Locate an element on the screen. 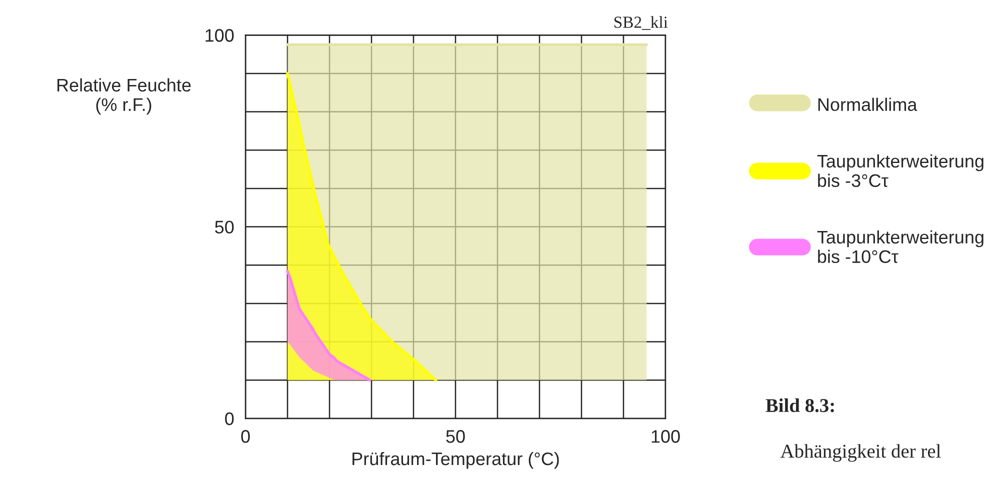 This screenshot has width=994, height=481. legend-label: Taupunkterweiterung bis -3°Cτ is located at coordinates (900, 171).